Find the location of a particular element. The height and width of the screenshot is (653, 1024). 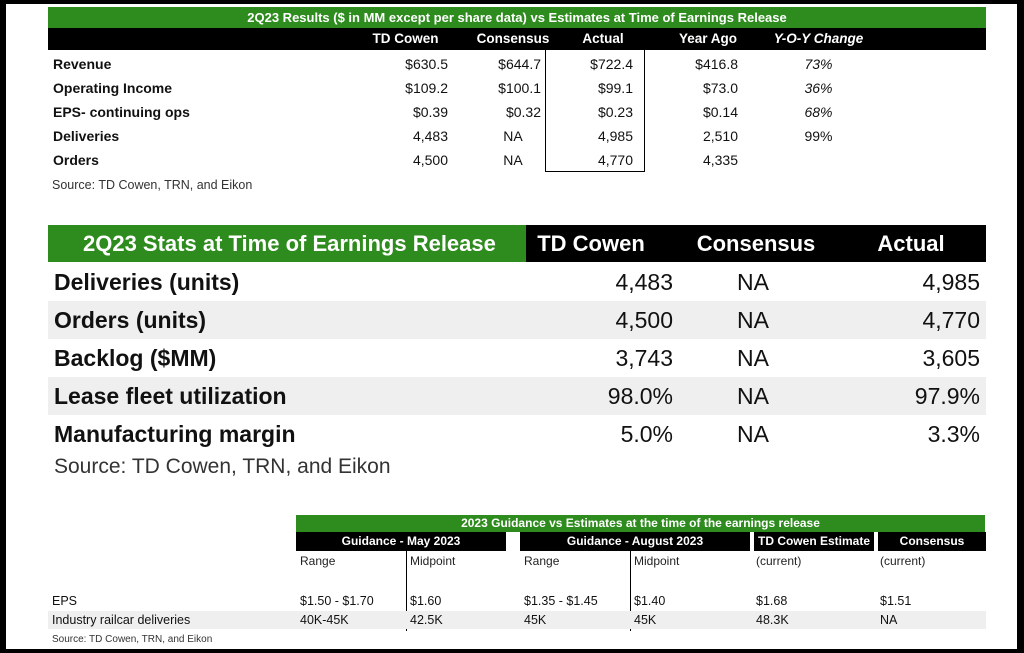

cell-td-cowen: 98.0% is located at coordinates (640, 396).